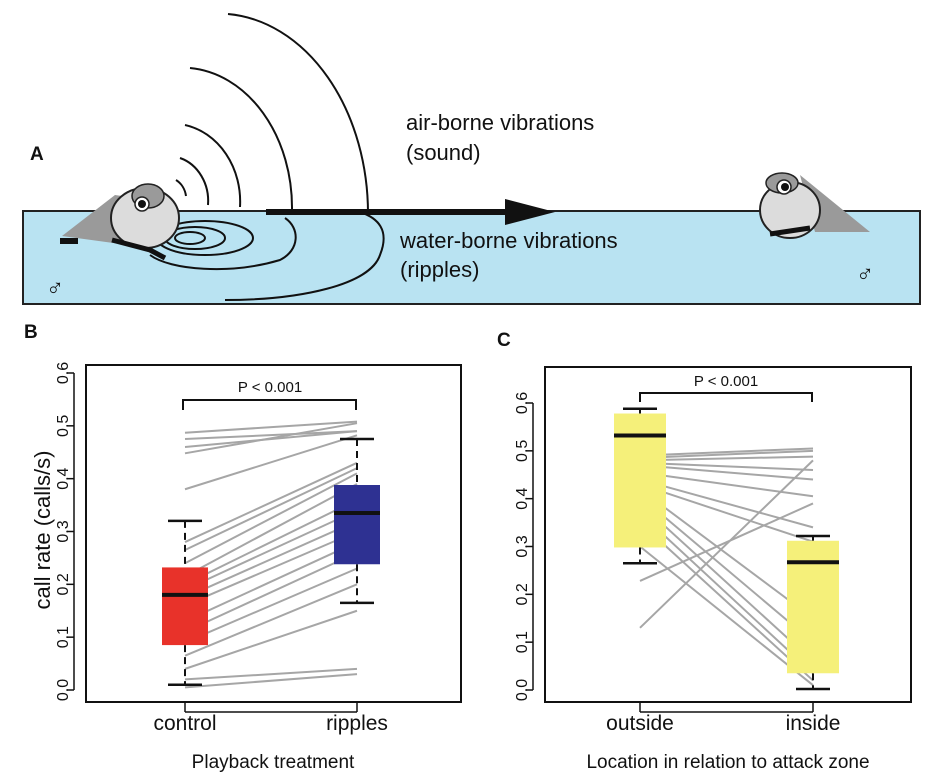  What do you see at coordinates (273, 762) in the screenshot?
I see `panel-b-x-axis-label: Playback treatment` at bounding box center [273, 762].